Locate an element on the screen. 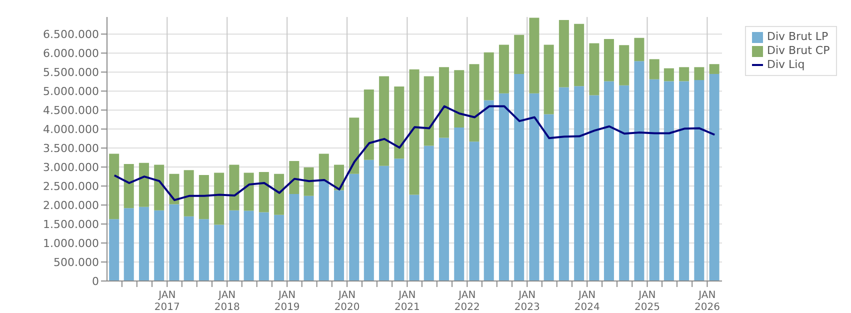  y-tick-label: 1.500.000 is located at coordinates (71, 224).